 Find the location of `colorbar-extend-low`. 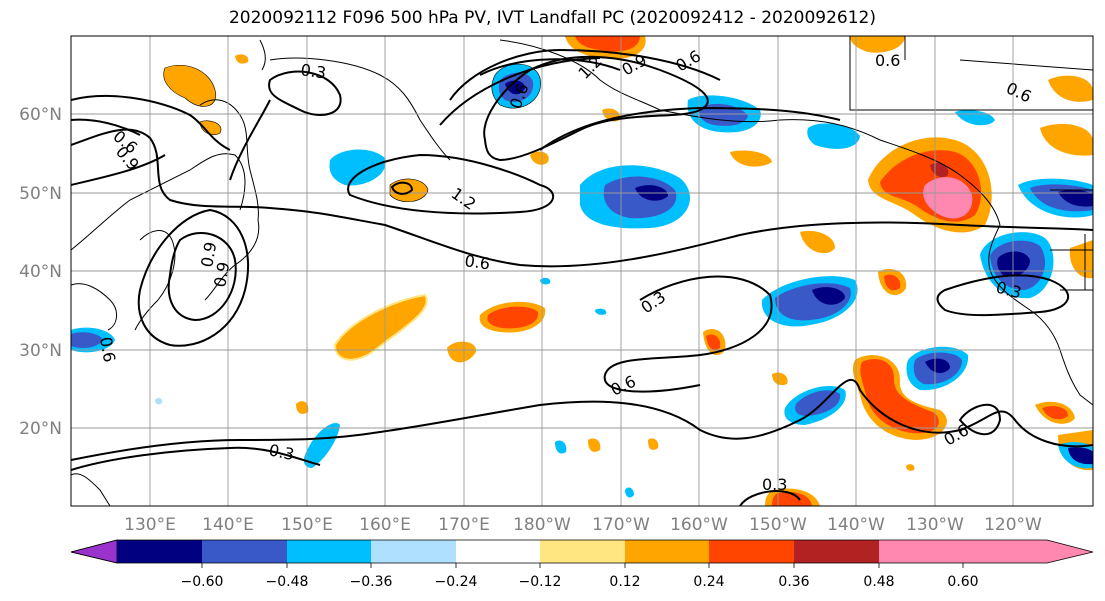

colorbar-extend-low is located at coordinates (94, 551).